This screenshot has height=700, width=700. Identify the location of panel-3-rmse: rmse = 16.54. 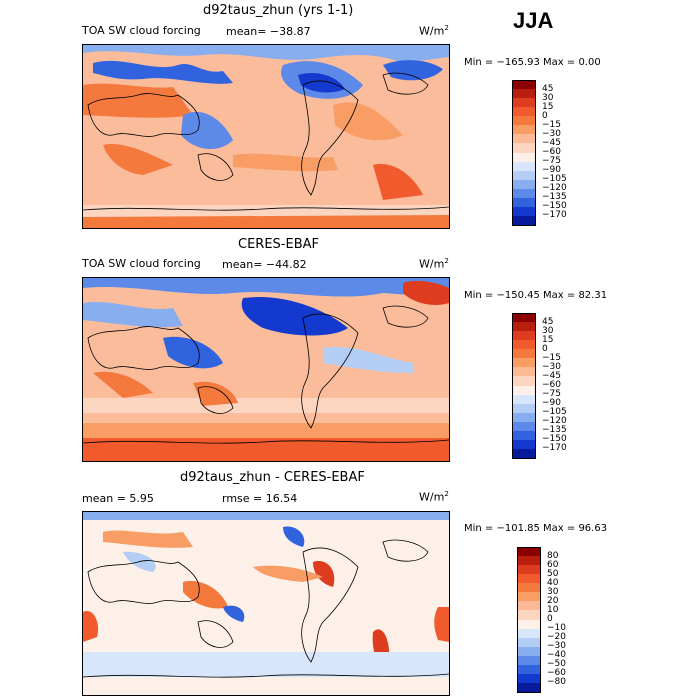
(260, 498).